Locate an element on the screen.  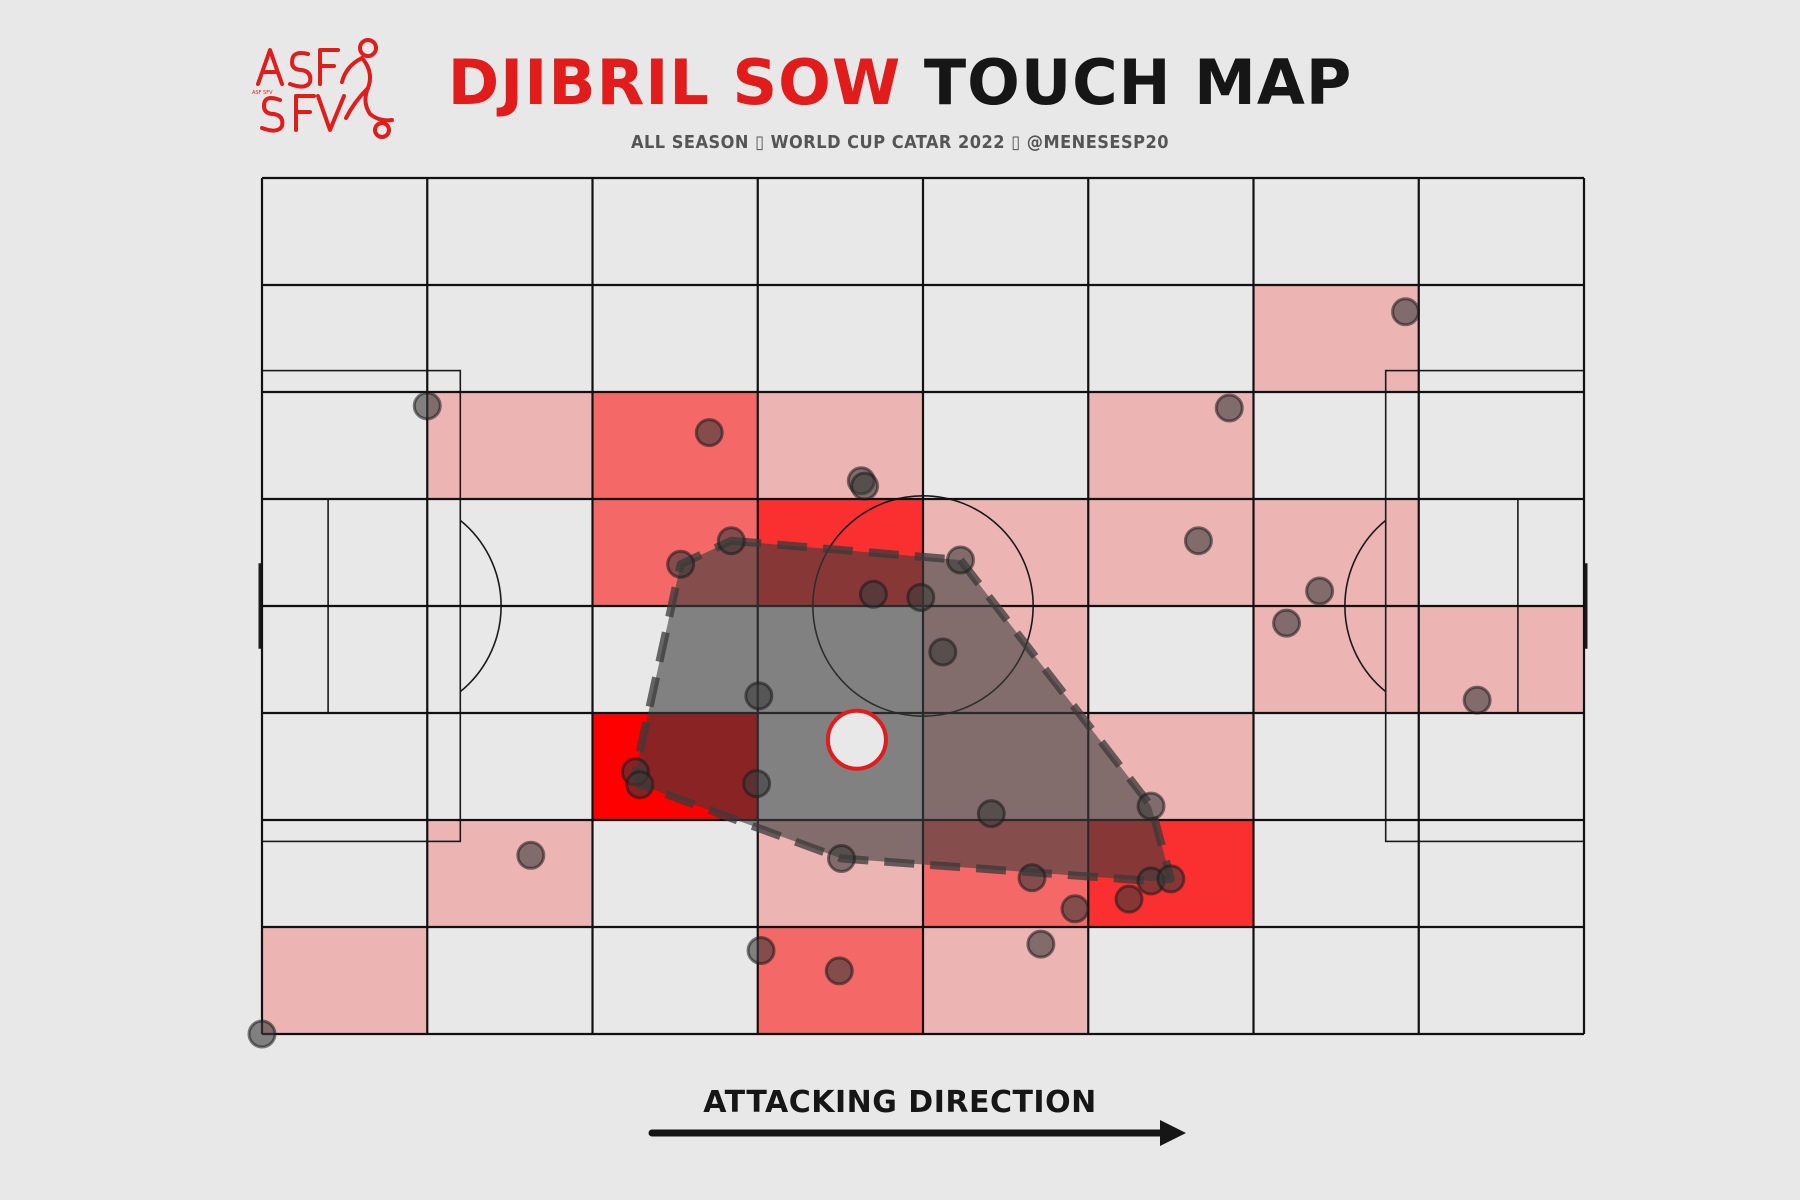
title-suffix: TOUCH MAP is located at coordinates (1138, 82).